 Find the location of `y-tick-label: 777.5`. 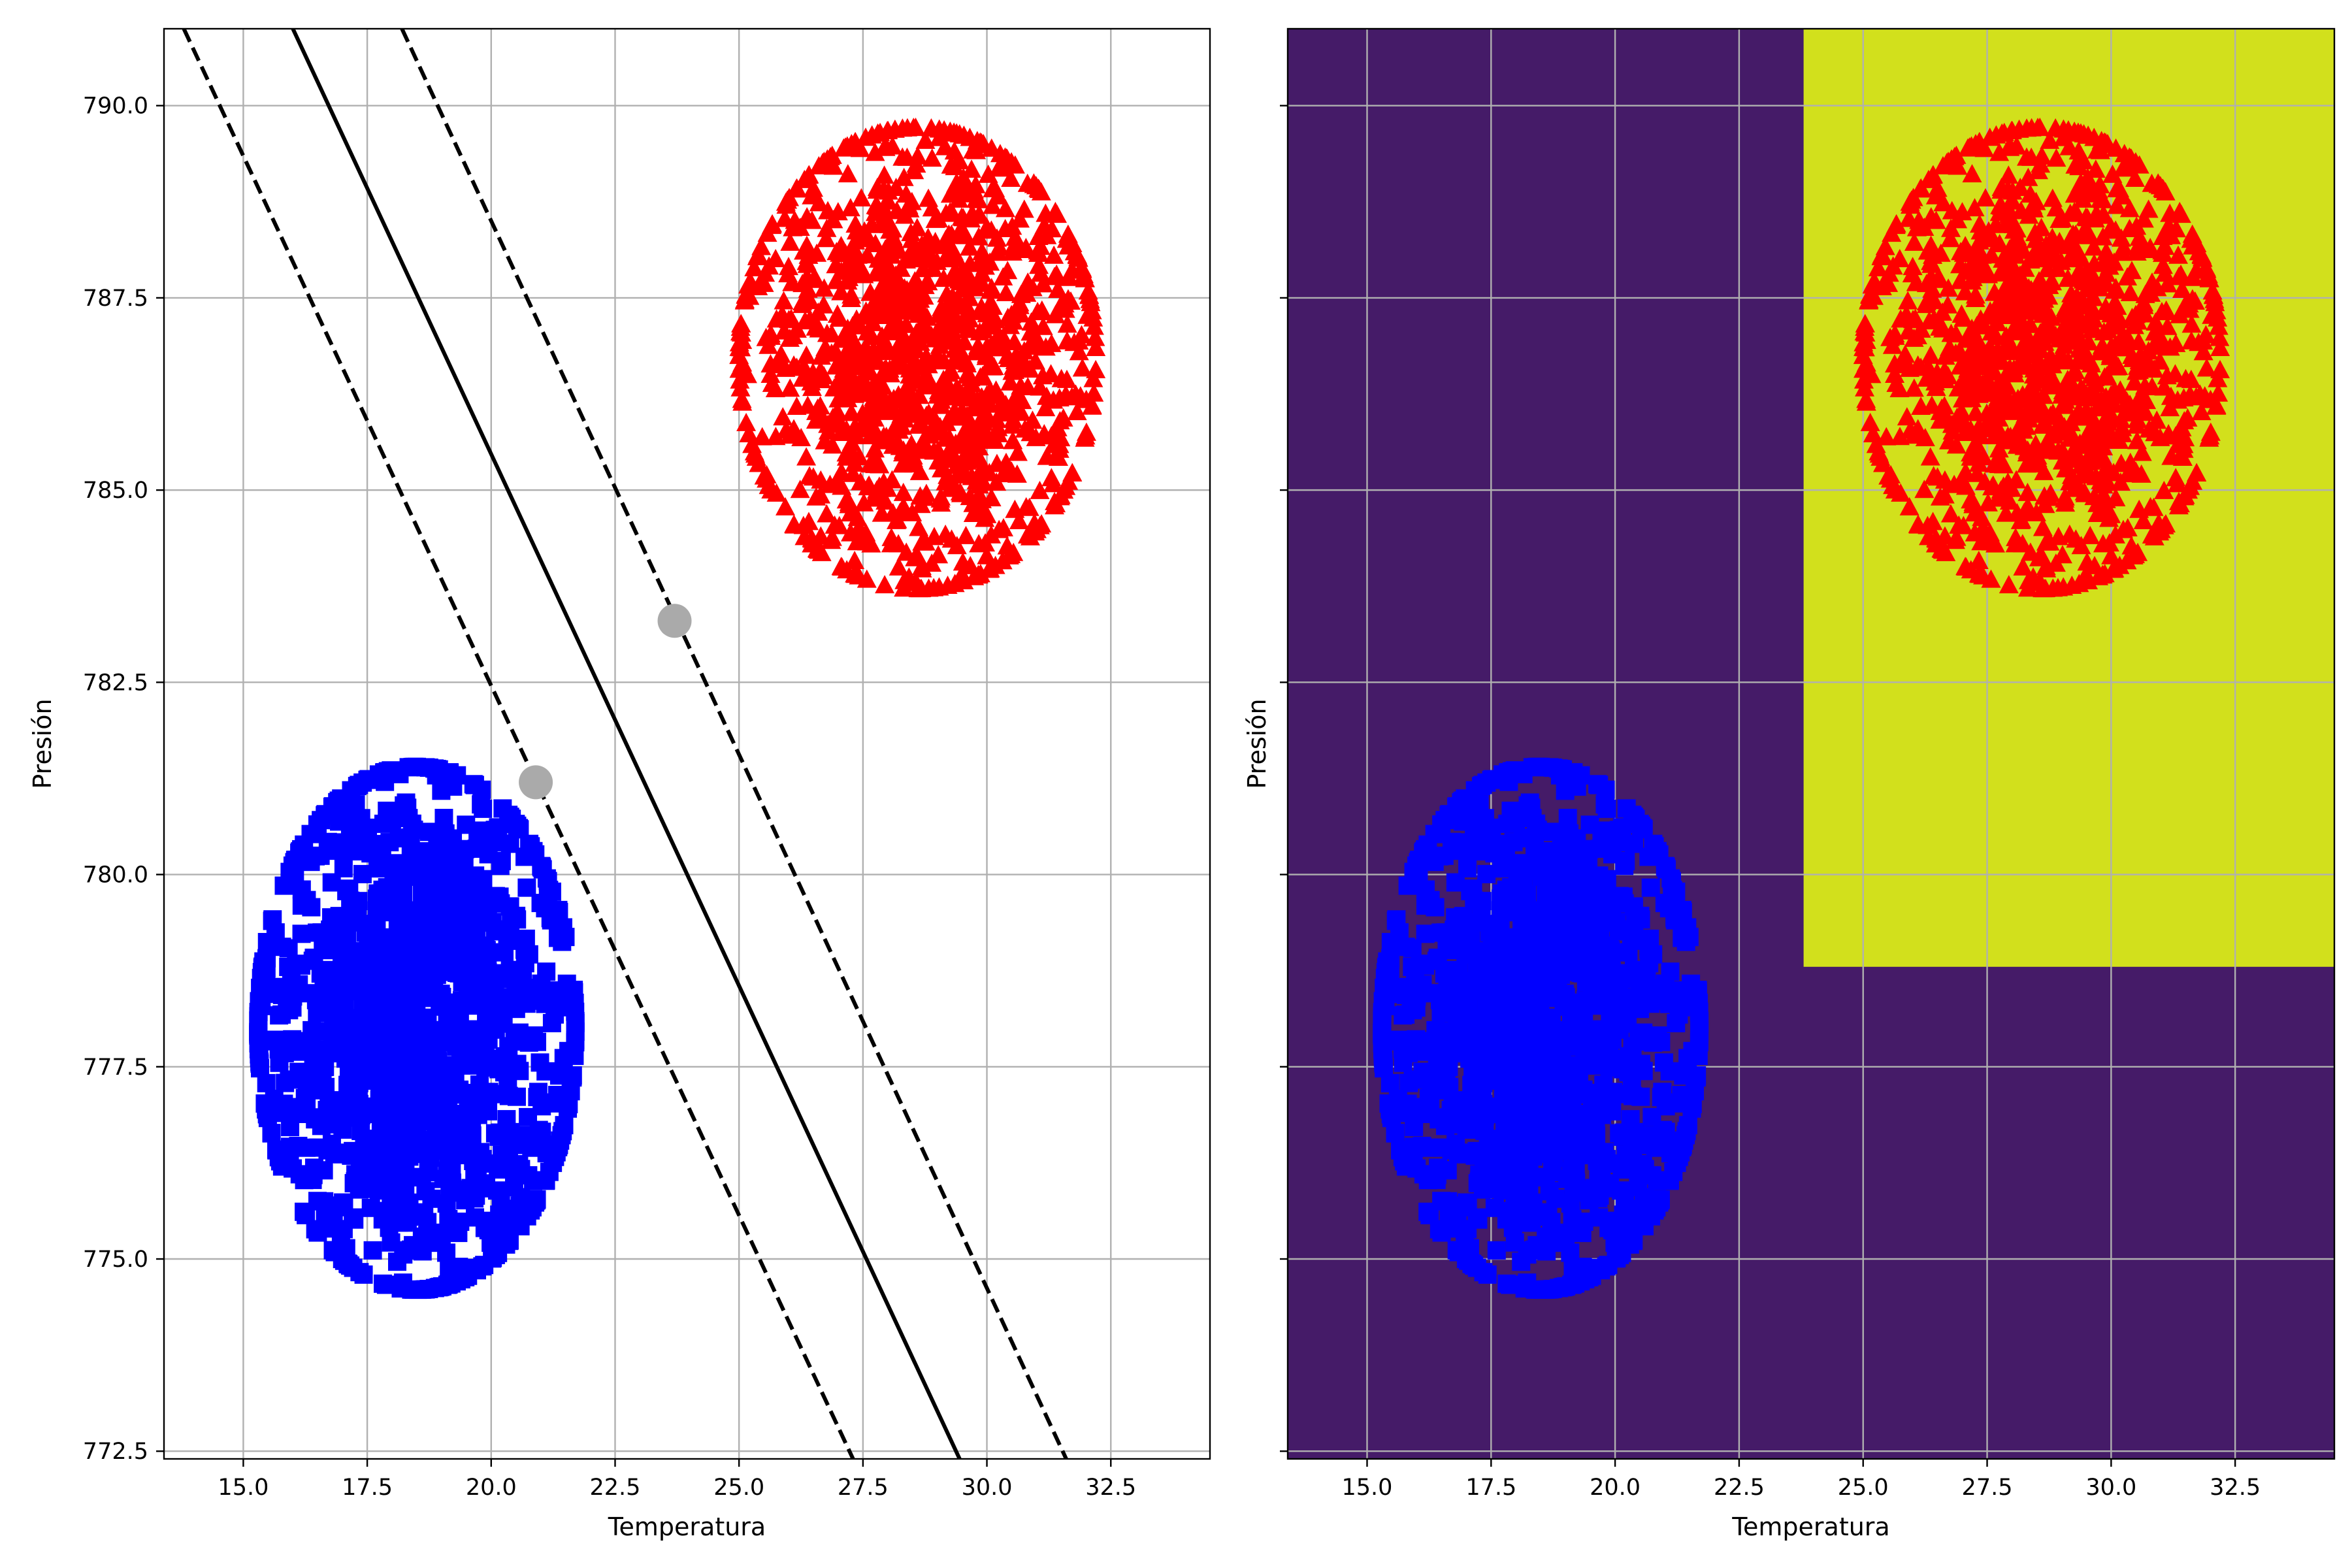

y-tick-label: 777.5 is located at coordinates (115, 1067).